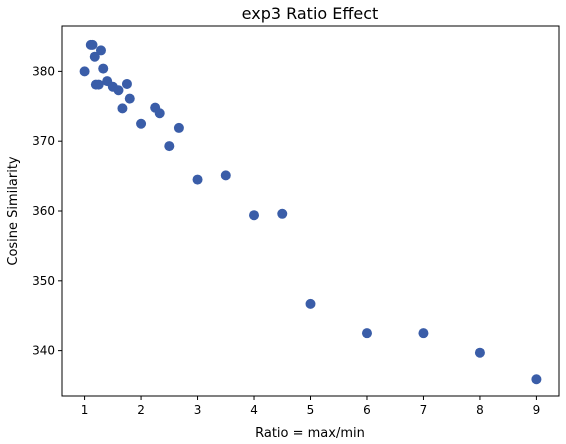  I want to click on x-tick-label: 7, so click(424, 410).